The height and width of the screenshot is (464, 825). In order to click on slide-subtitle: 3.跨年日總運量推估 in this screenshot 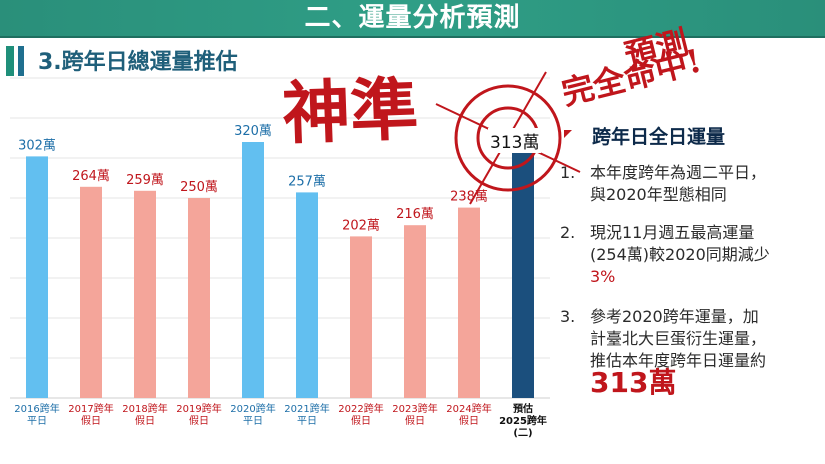, I will do `click(138, 62)`.